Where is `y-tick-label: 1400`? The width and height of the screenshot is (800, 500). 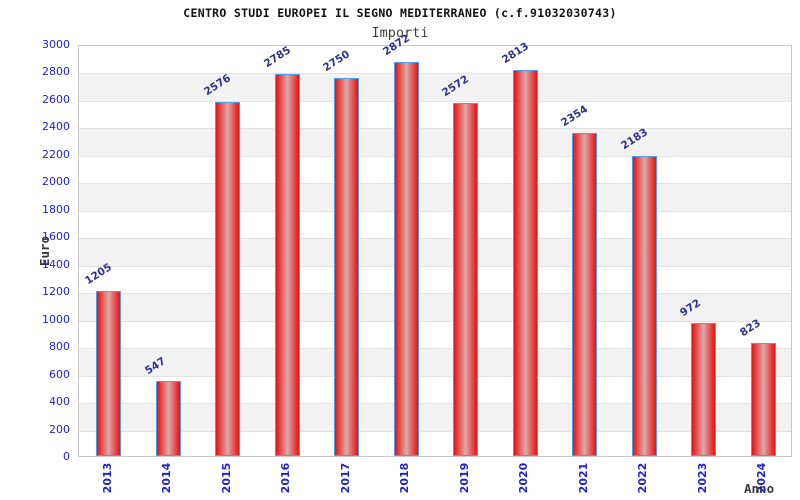 y-tick-label: 1400 is located at coordinates (56, 264).